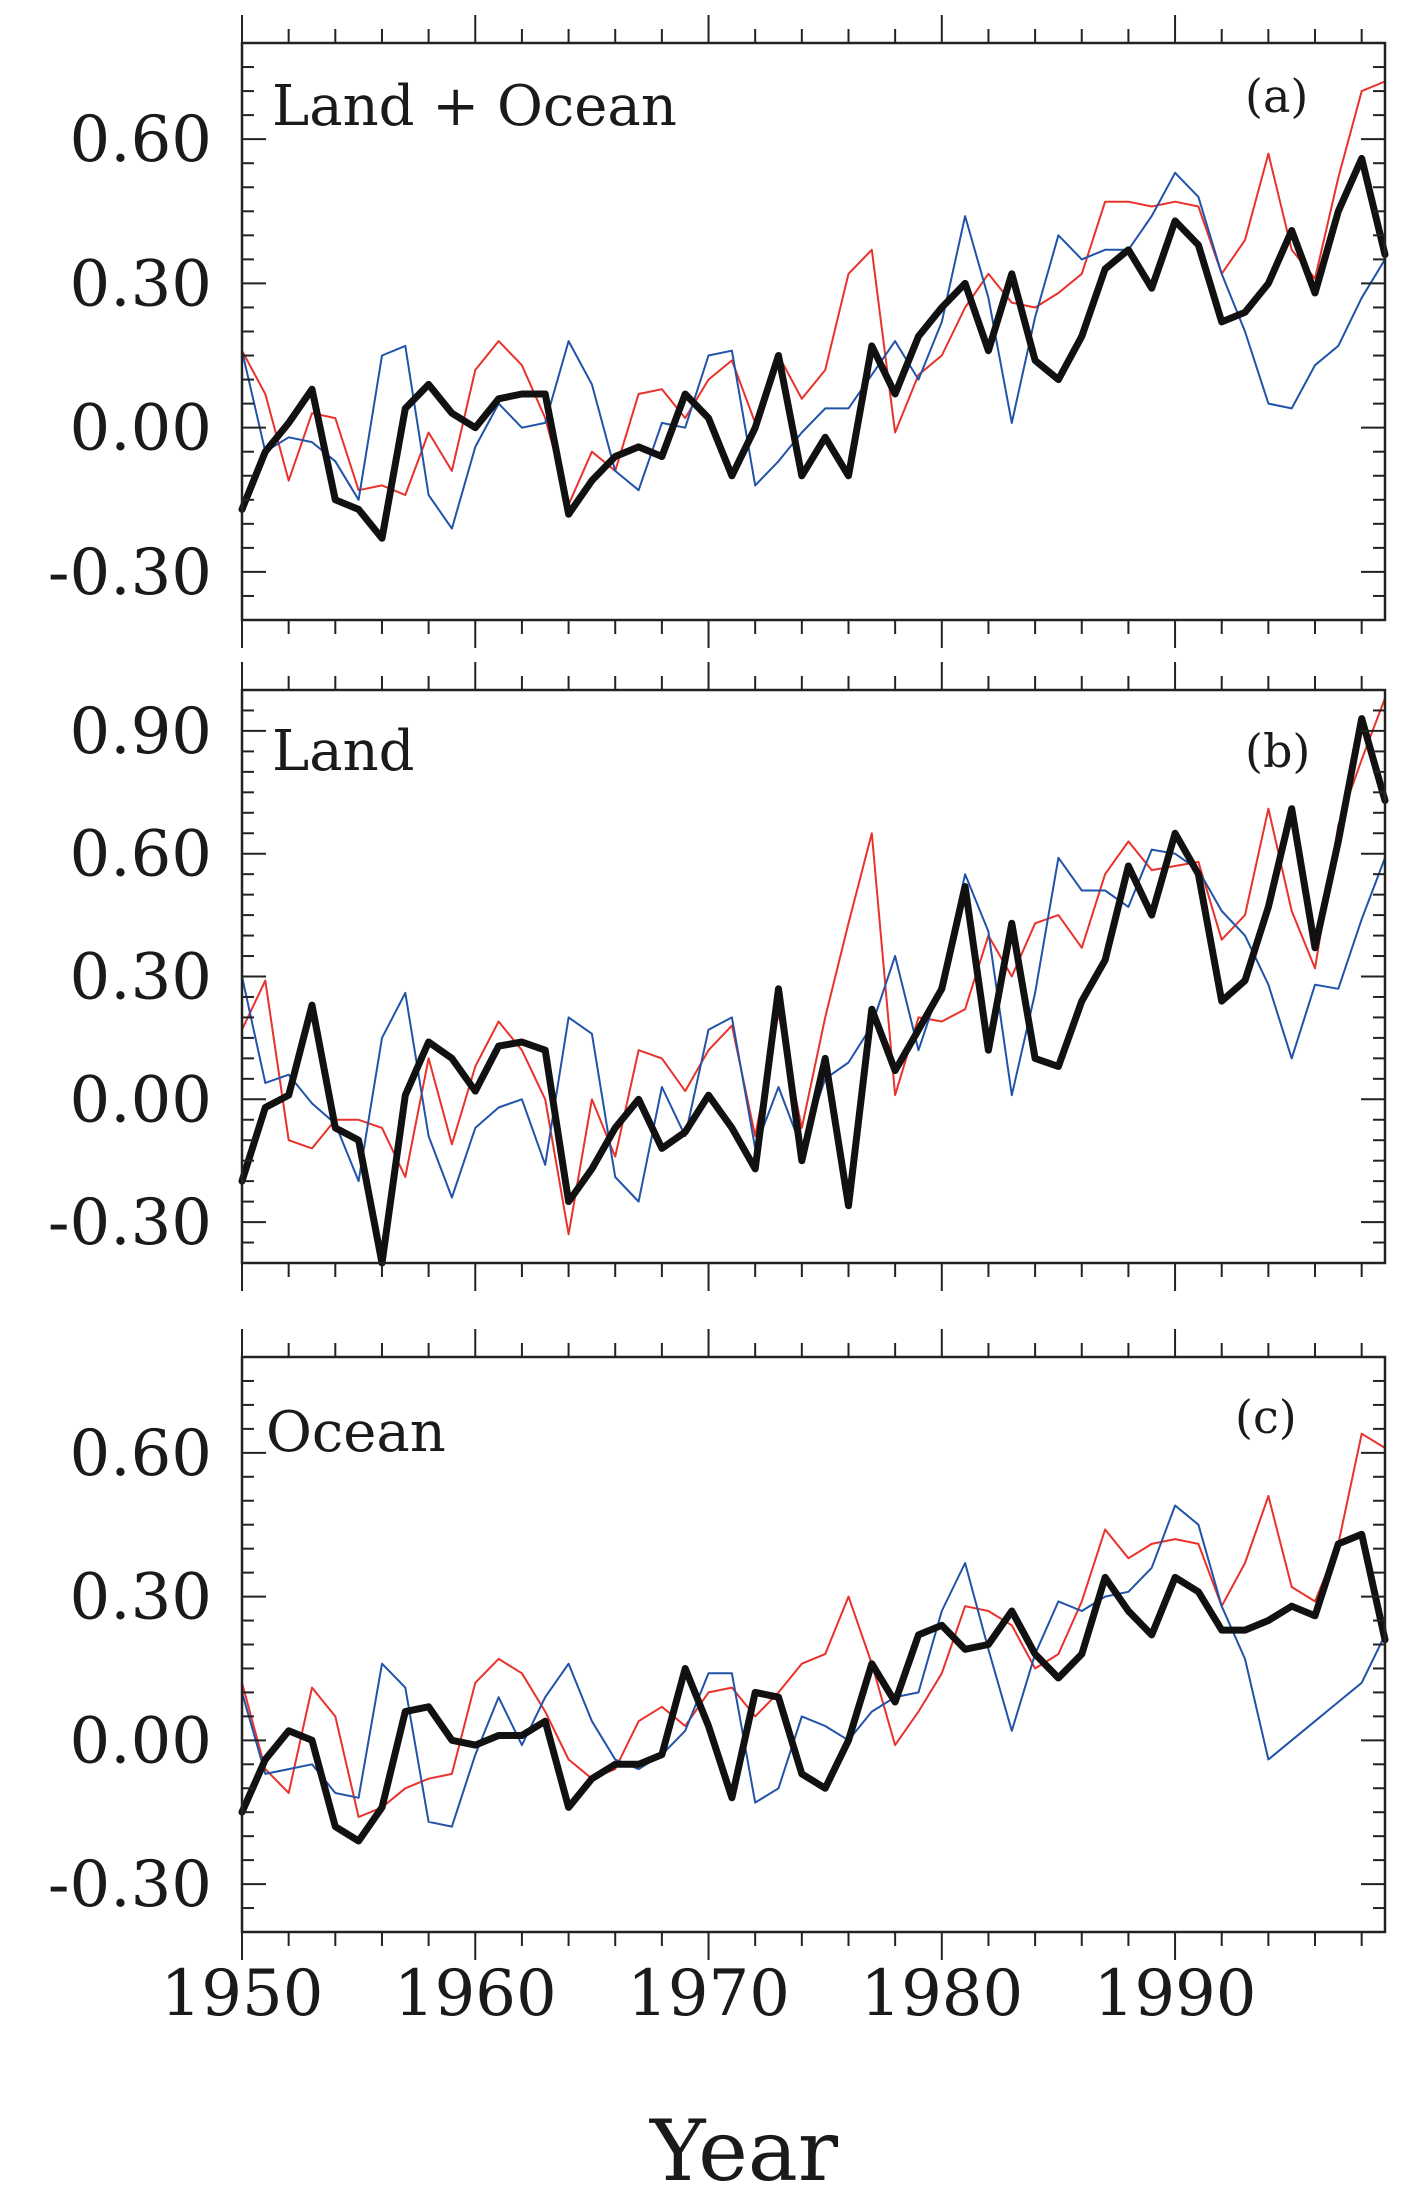 This screenshot has height=2194, width=1425. Describe the element at coordinates (941, 1994) in the screenshot. I see `x-tick-label: 1980` at that location.